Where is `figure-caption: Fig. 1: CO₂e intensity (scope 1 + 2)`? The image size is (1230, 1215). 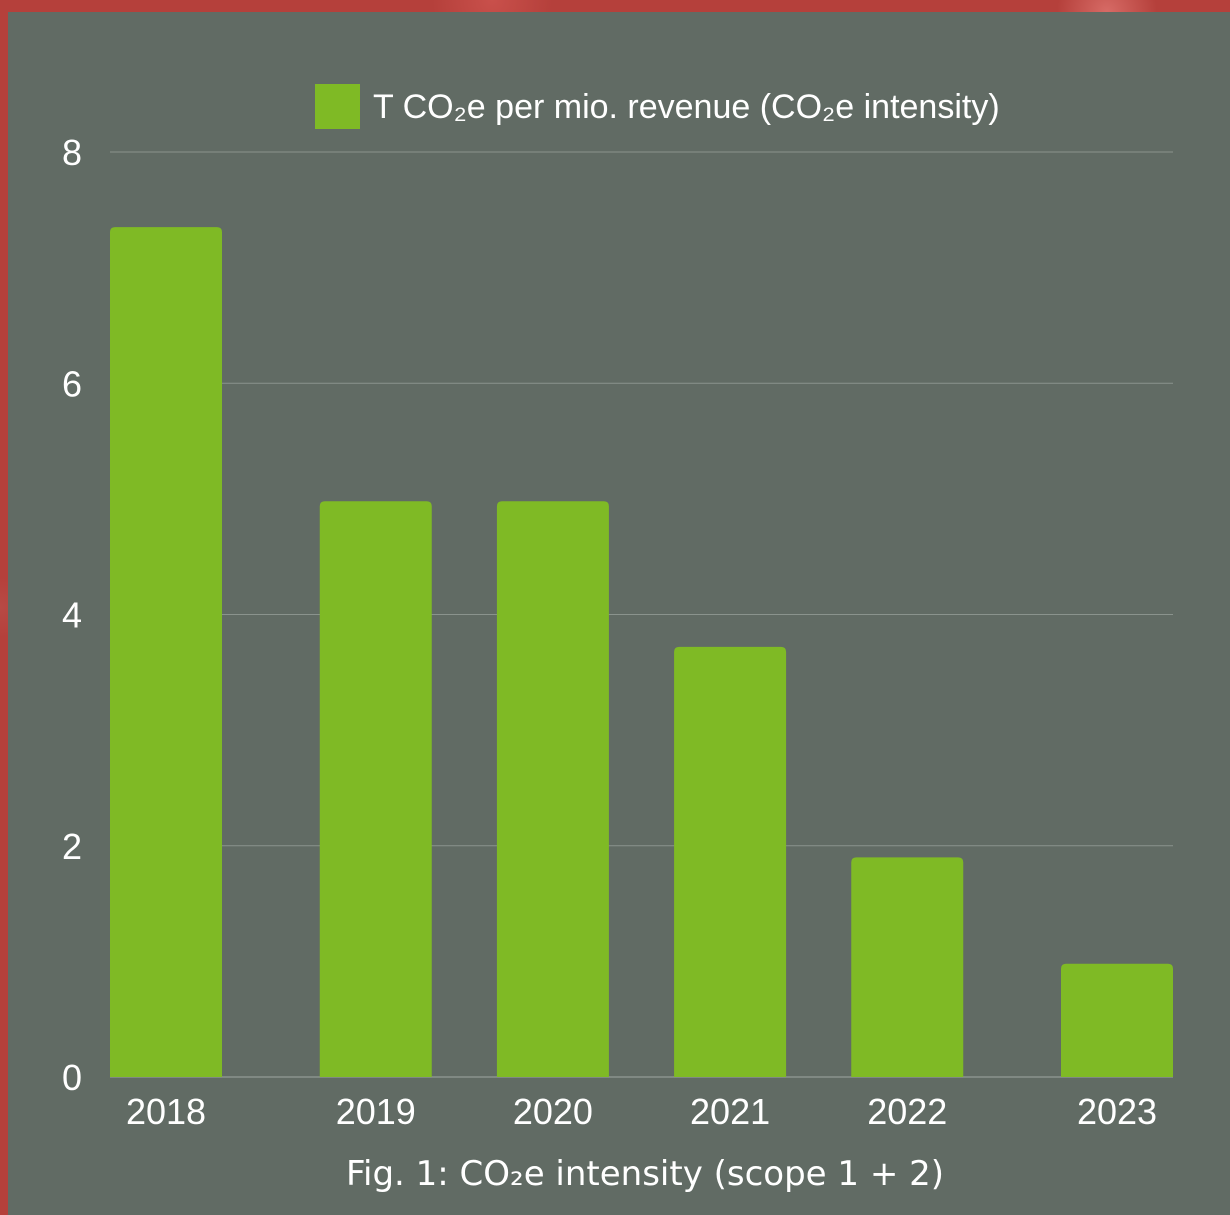 figure-caption: Fig. 1: CO₂e intensity (scope 1 + 2) is located at coordinates (645, 1174).